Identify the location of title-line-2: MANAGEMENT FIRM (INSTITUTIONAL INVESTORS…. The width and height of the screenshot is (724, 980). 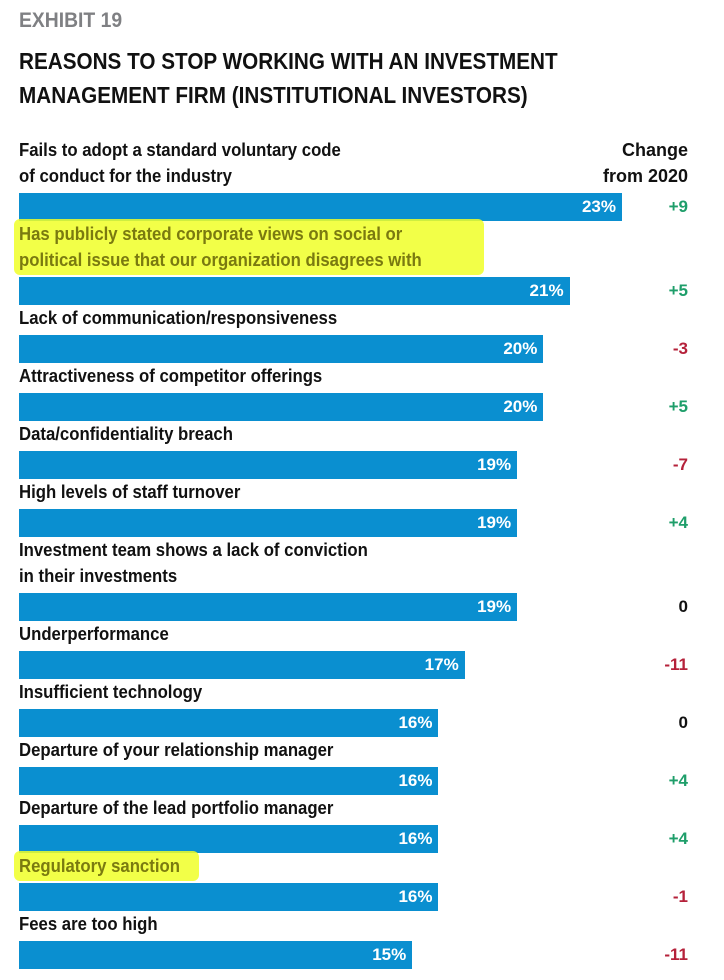
(273, 95).